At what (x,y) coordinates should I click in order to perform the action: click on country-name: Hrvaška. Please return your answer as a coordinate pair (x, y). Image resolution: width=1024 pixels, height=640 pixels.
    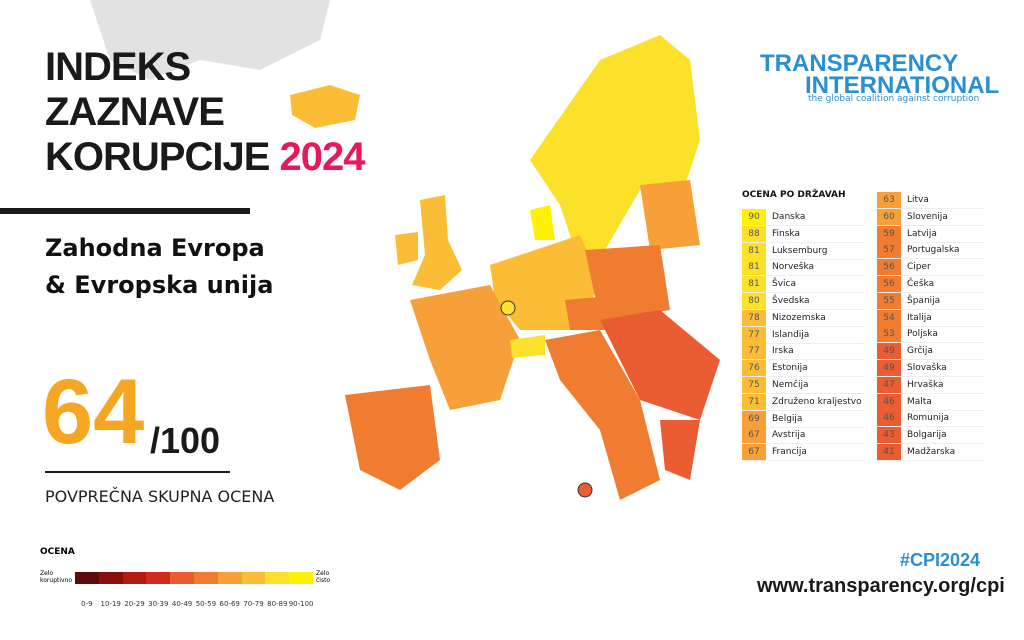
    Looking at the image, I should click on (925, 384).